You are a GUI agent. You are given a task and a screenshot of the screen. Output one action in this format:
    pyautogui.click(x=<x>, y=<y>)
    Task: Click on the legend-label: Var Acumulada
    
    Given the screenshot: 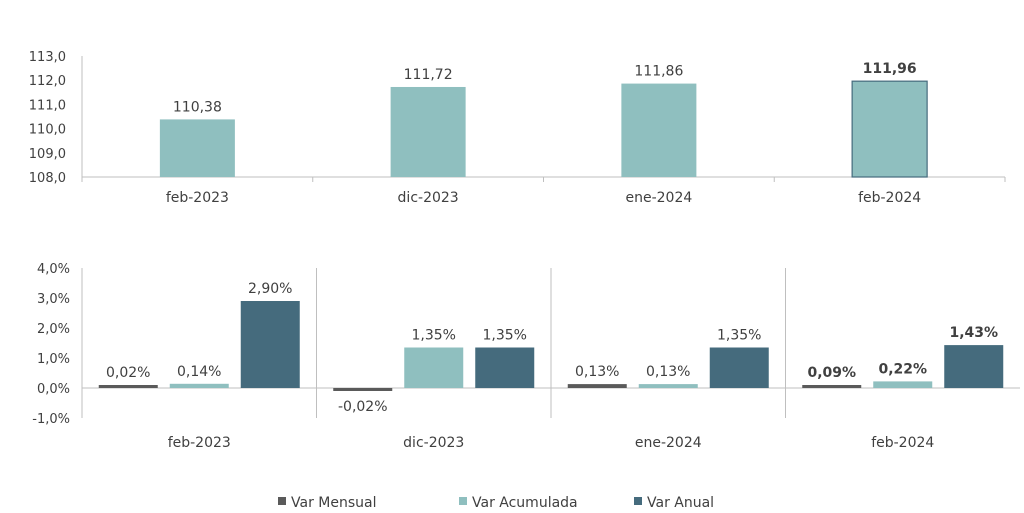 What is the action you would take?
    pyautogui.click(x=525, y=503)
    